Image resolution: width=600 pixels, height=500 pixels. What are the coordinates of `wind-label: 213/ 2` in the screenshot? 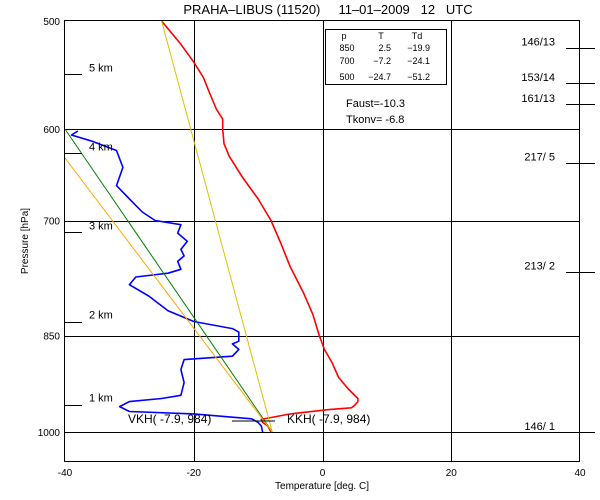 It's located at (539, 267).